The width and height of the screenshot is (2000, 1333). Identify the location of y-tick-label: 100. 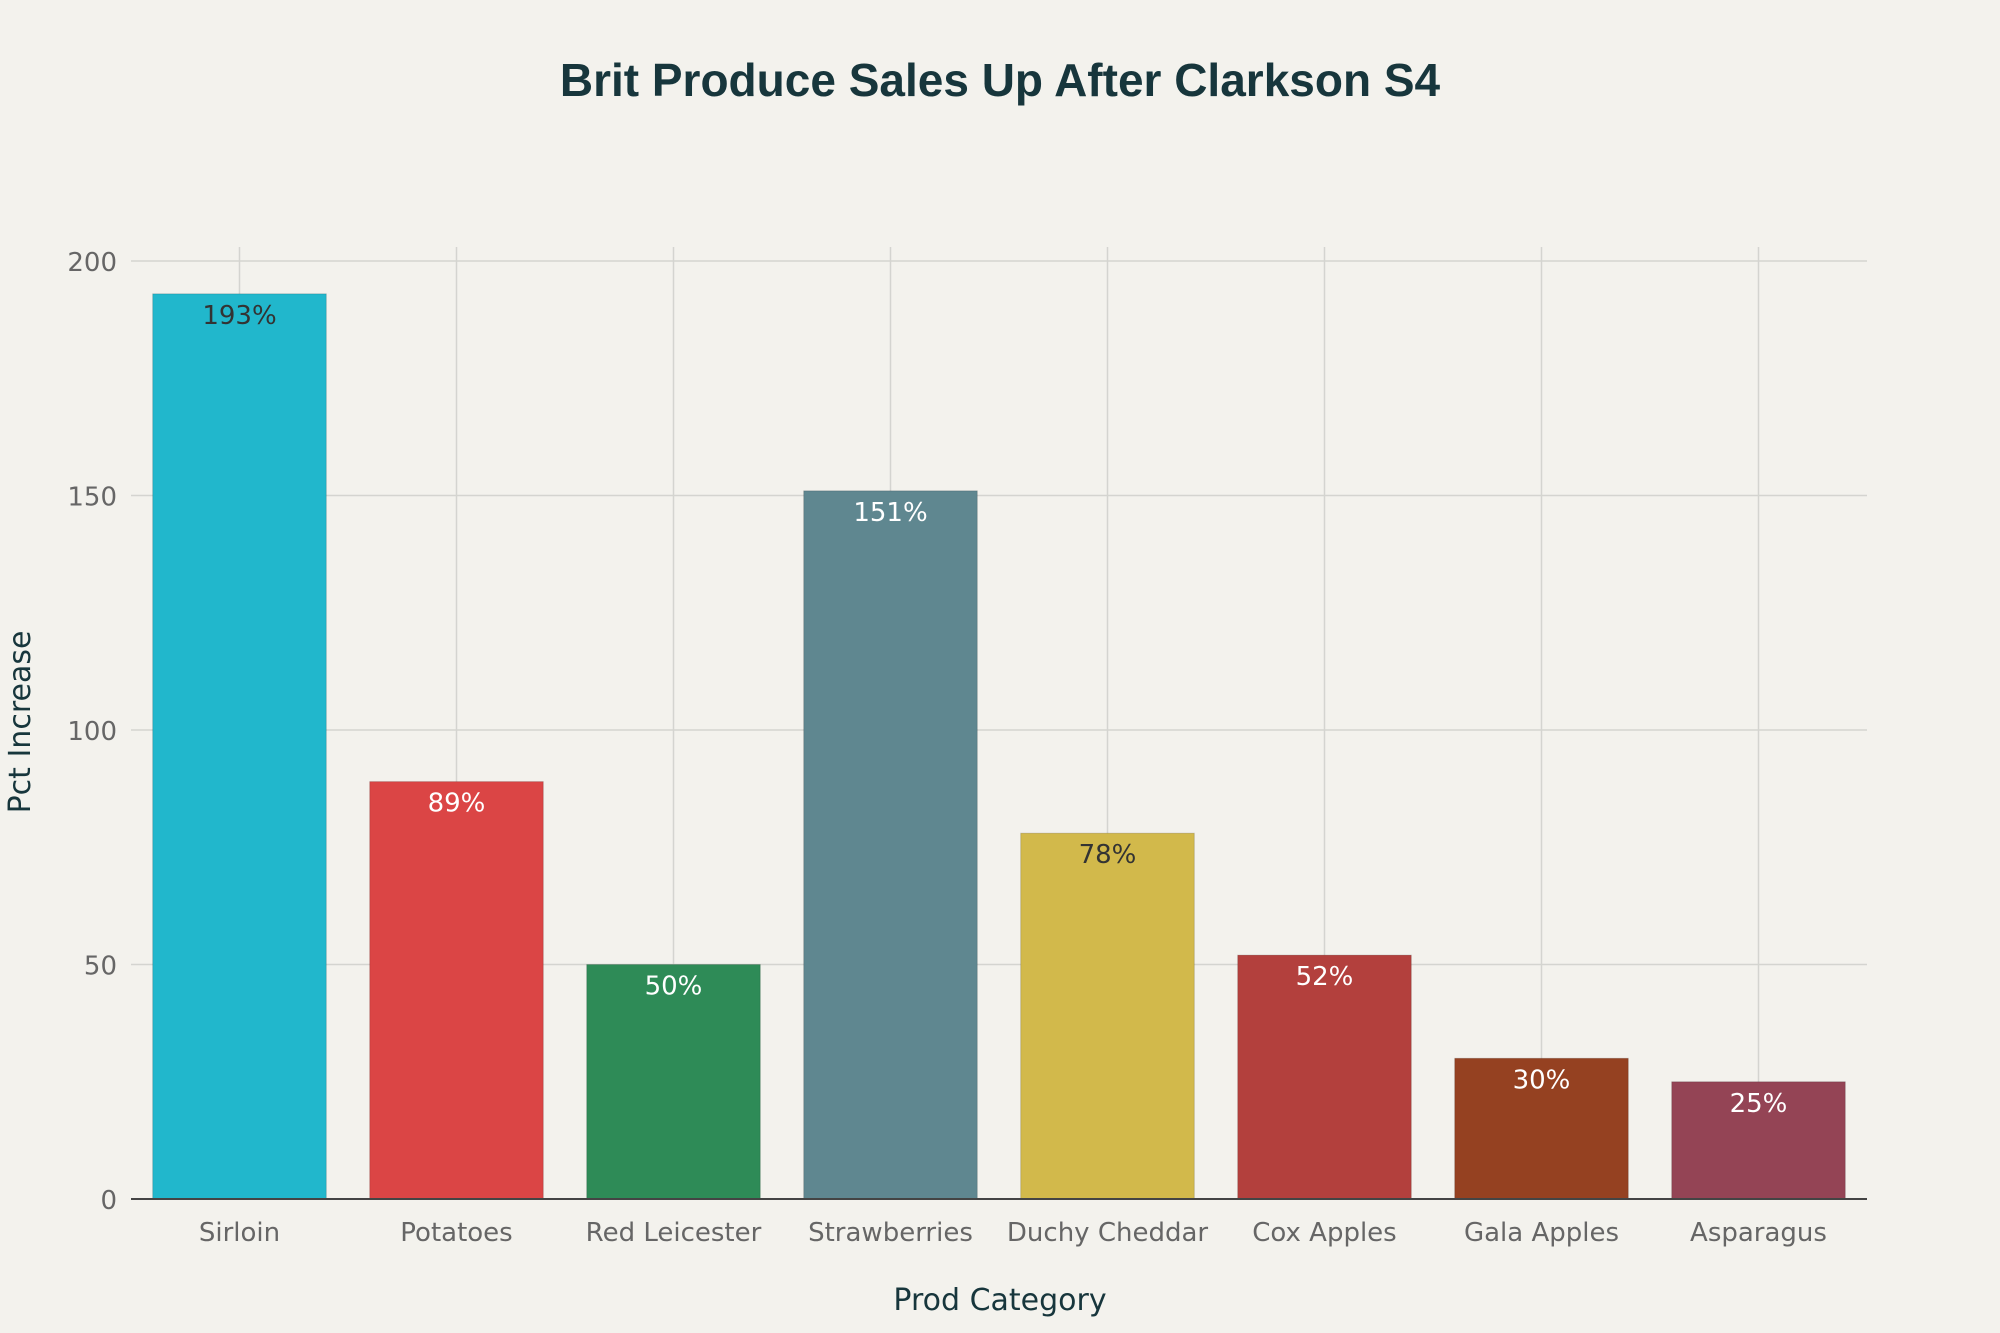
(92, 732).